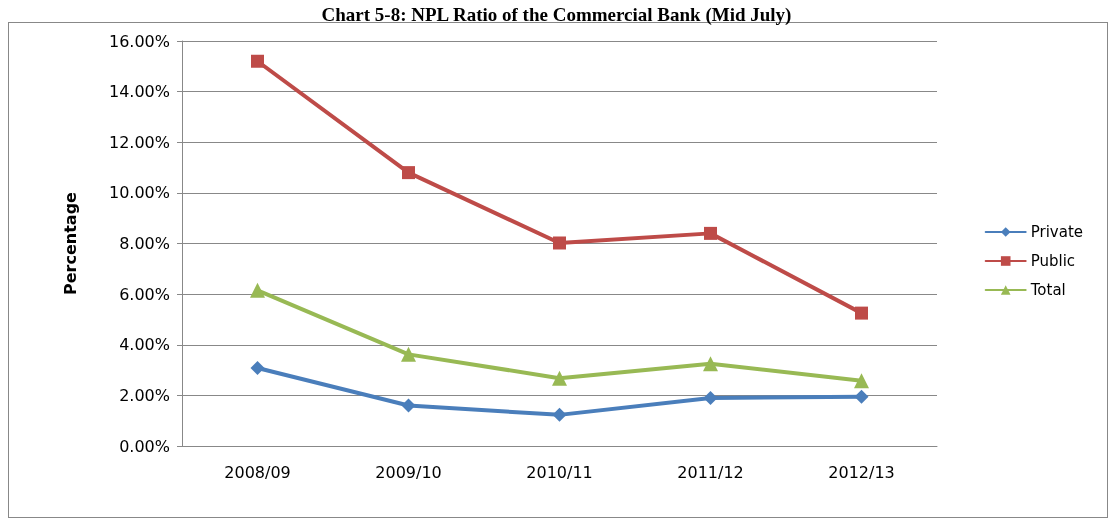 This screenshot has width=1113, height=522. I want to click on x-tick-label: 2008/09, so click(257, 472).